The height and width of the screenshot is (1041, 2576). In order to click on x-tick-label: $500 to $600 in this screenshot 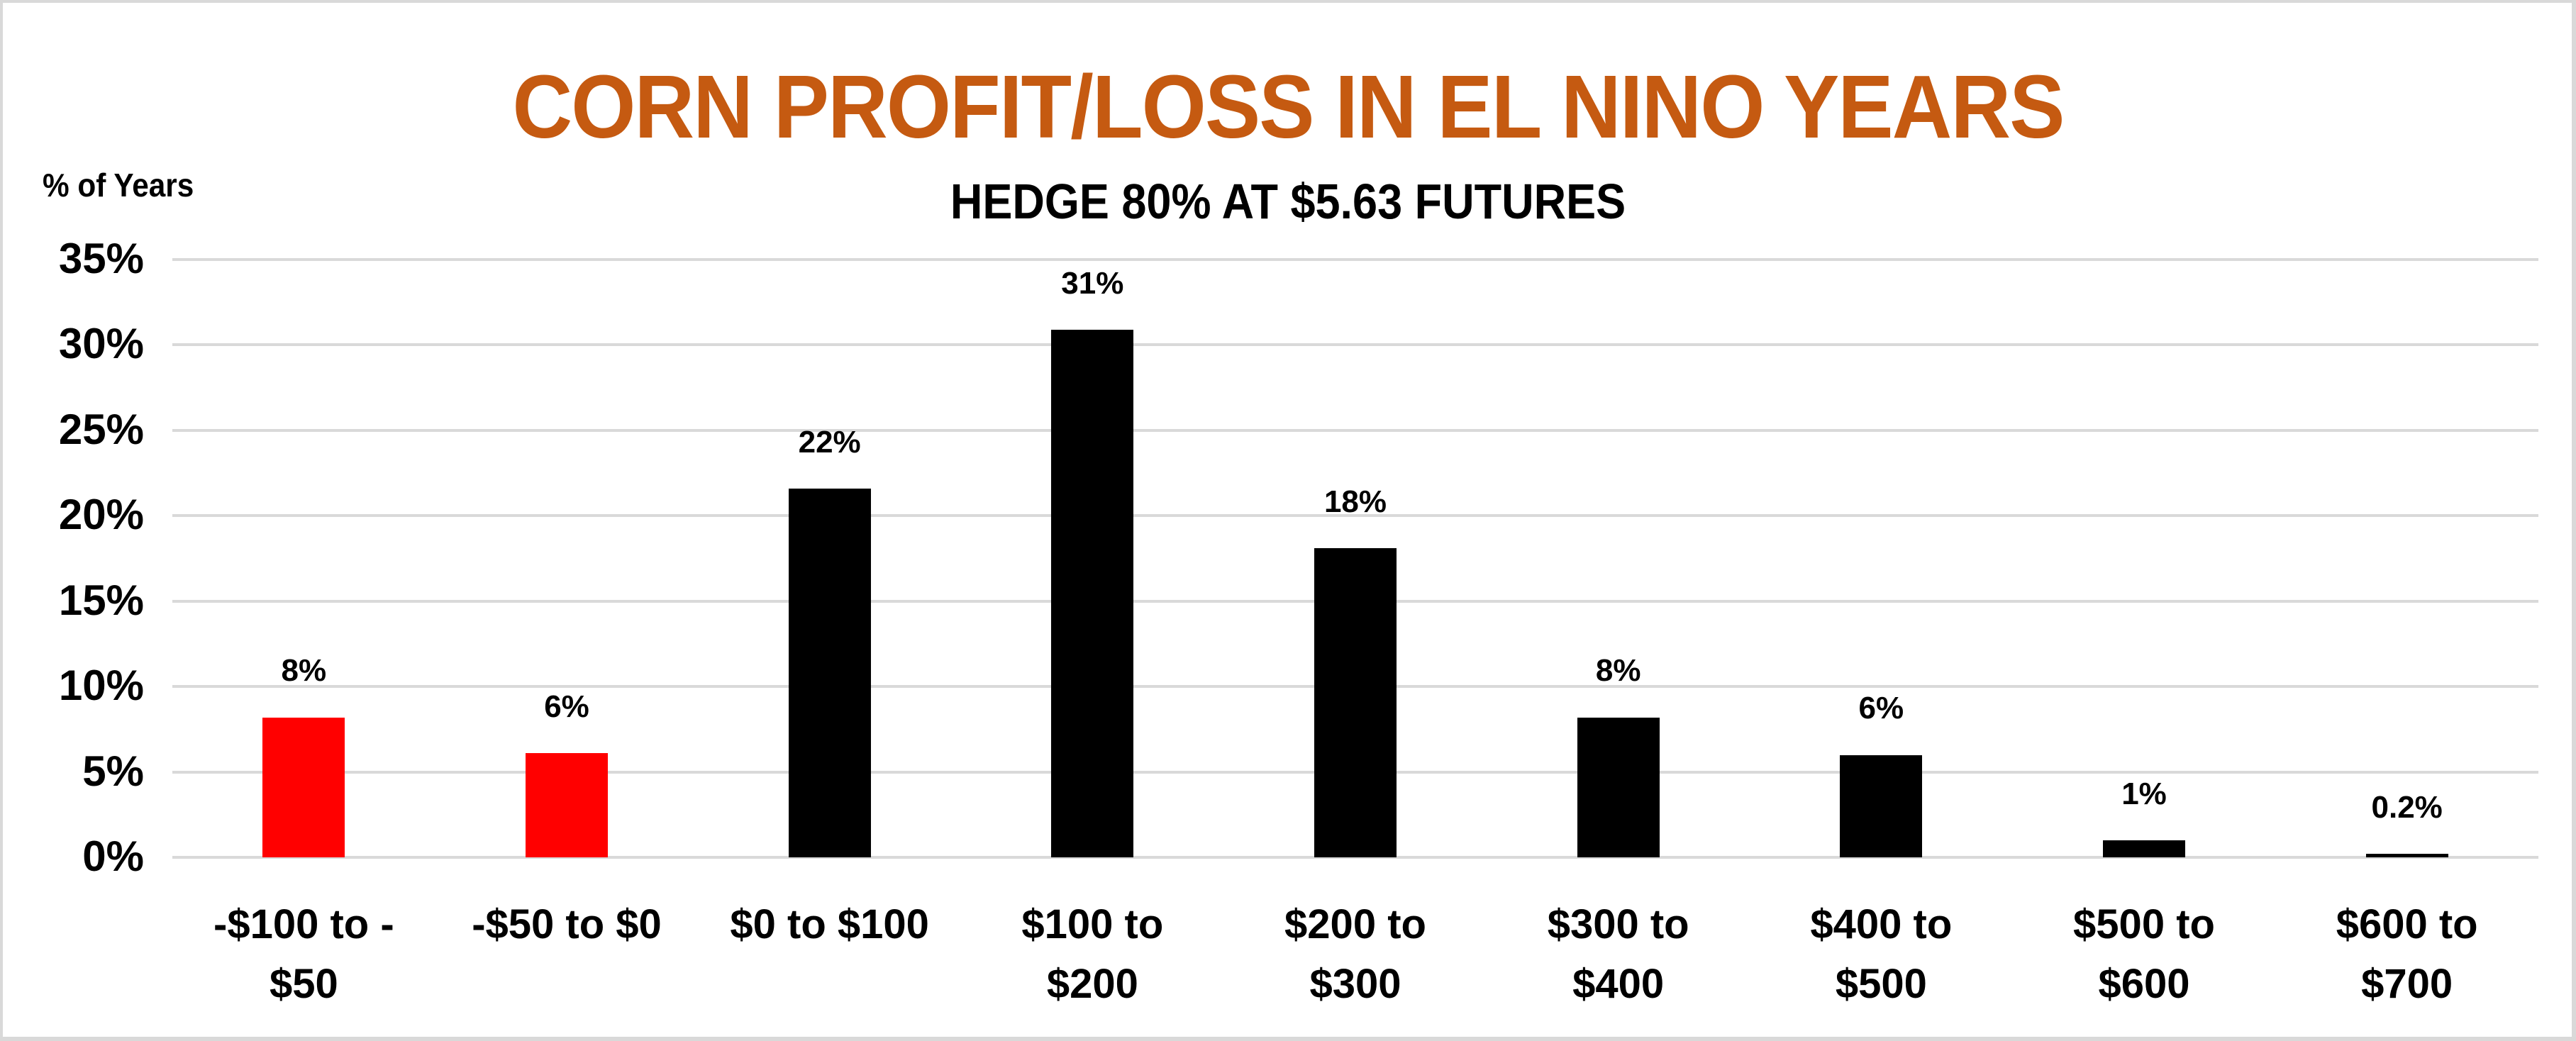, I will do `click(2144, 954)`.